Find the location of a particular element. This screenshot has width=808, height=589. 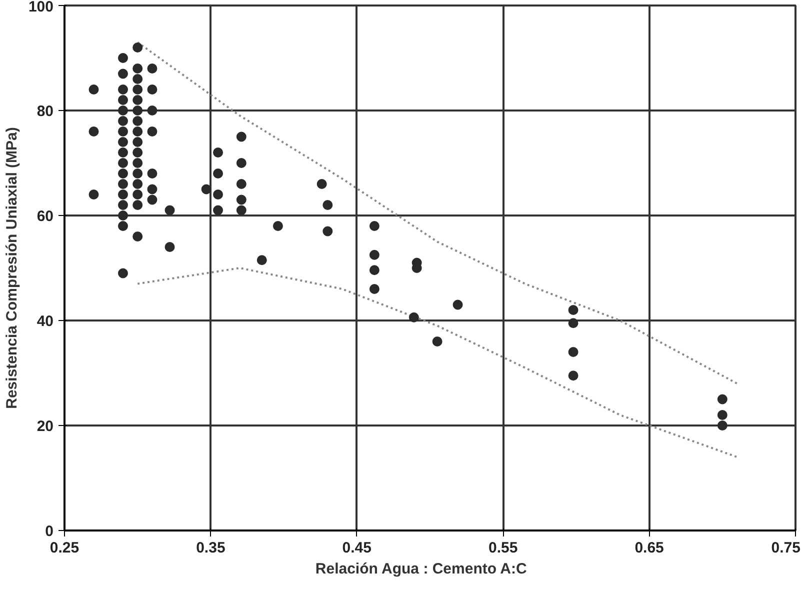

x-tick-label: 0.25 is located at coordinates (65, 548).